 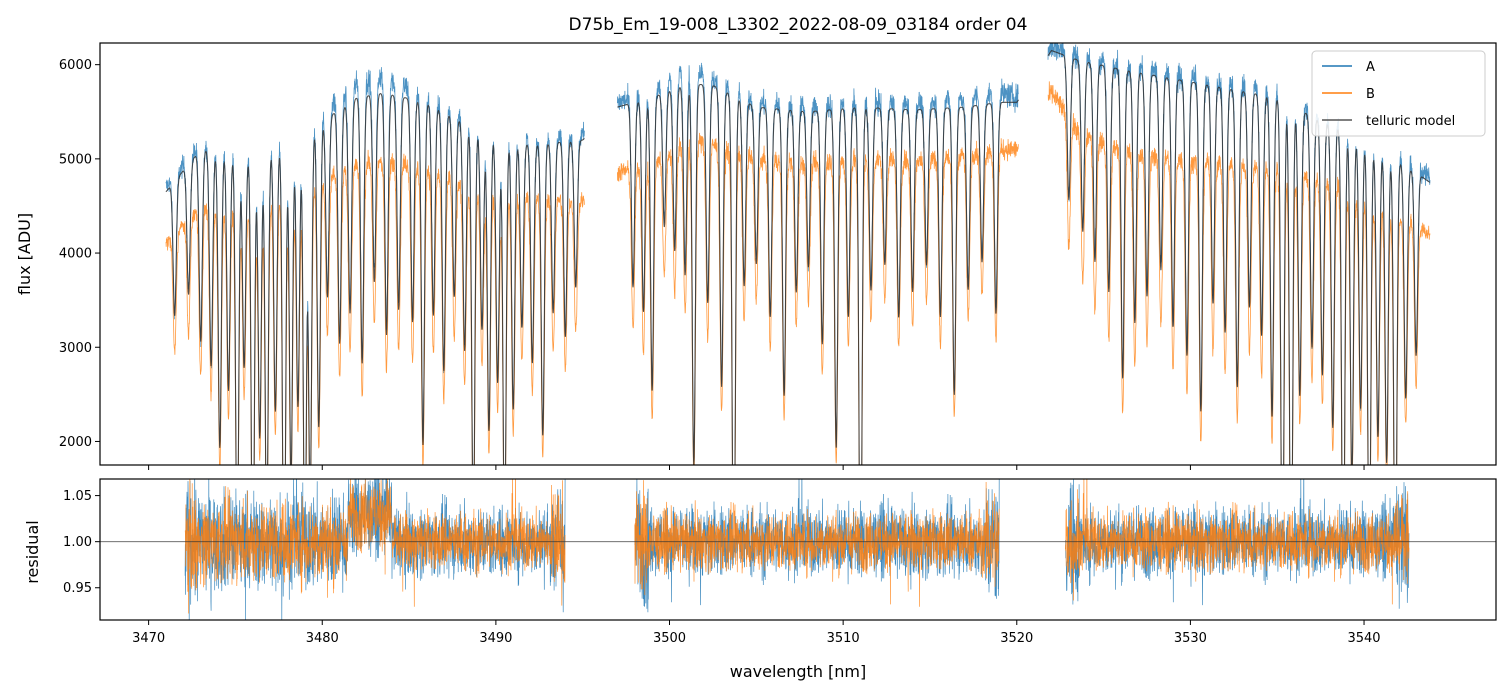 What do you see at coordinates (75, 65) in the screenshot?
I see `top-ytick-label: 6000` at bounding box center [75, 65].